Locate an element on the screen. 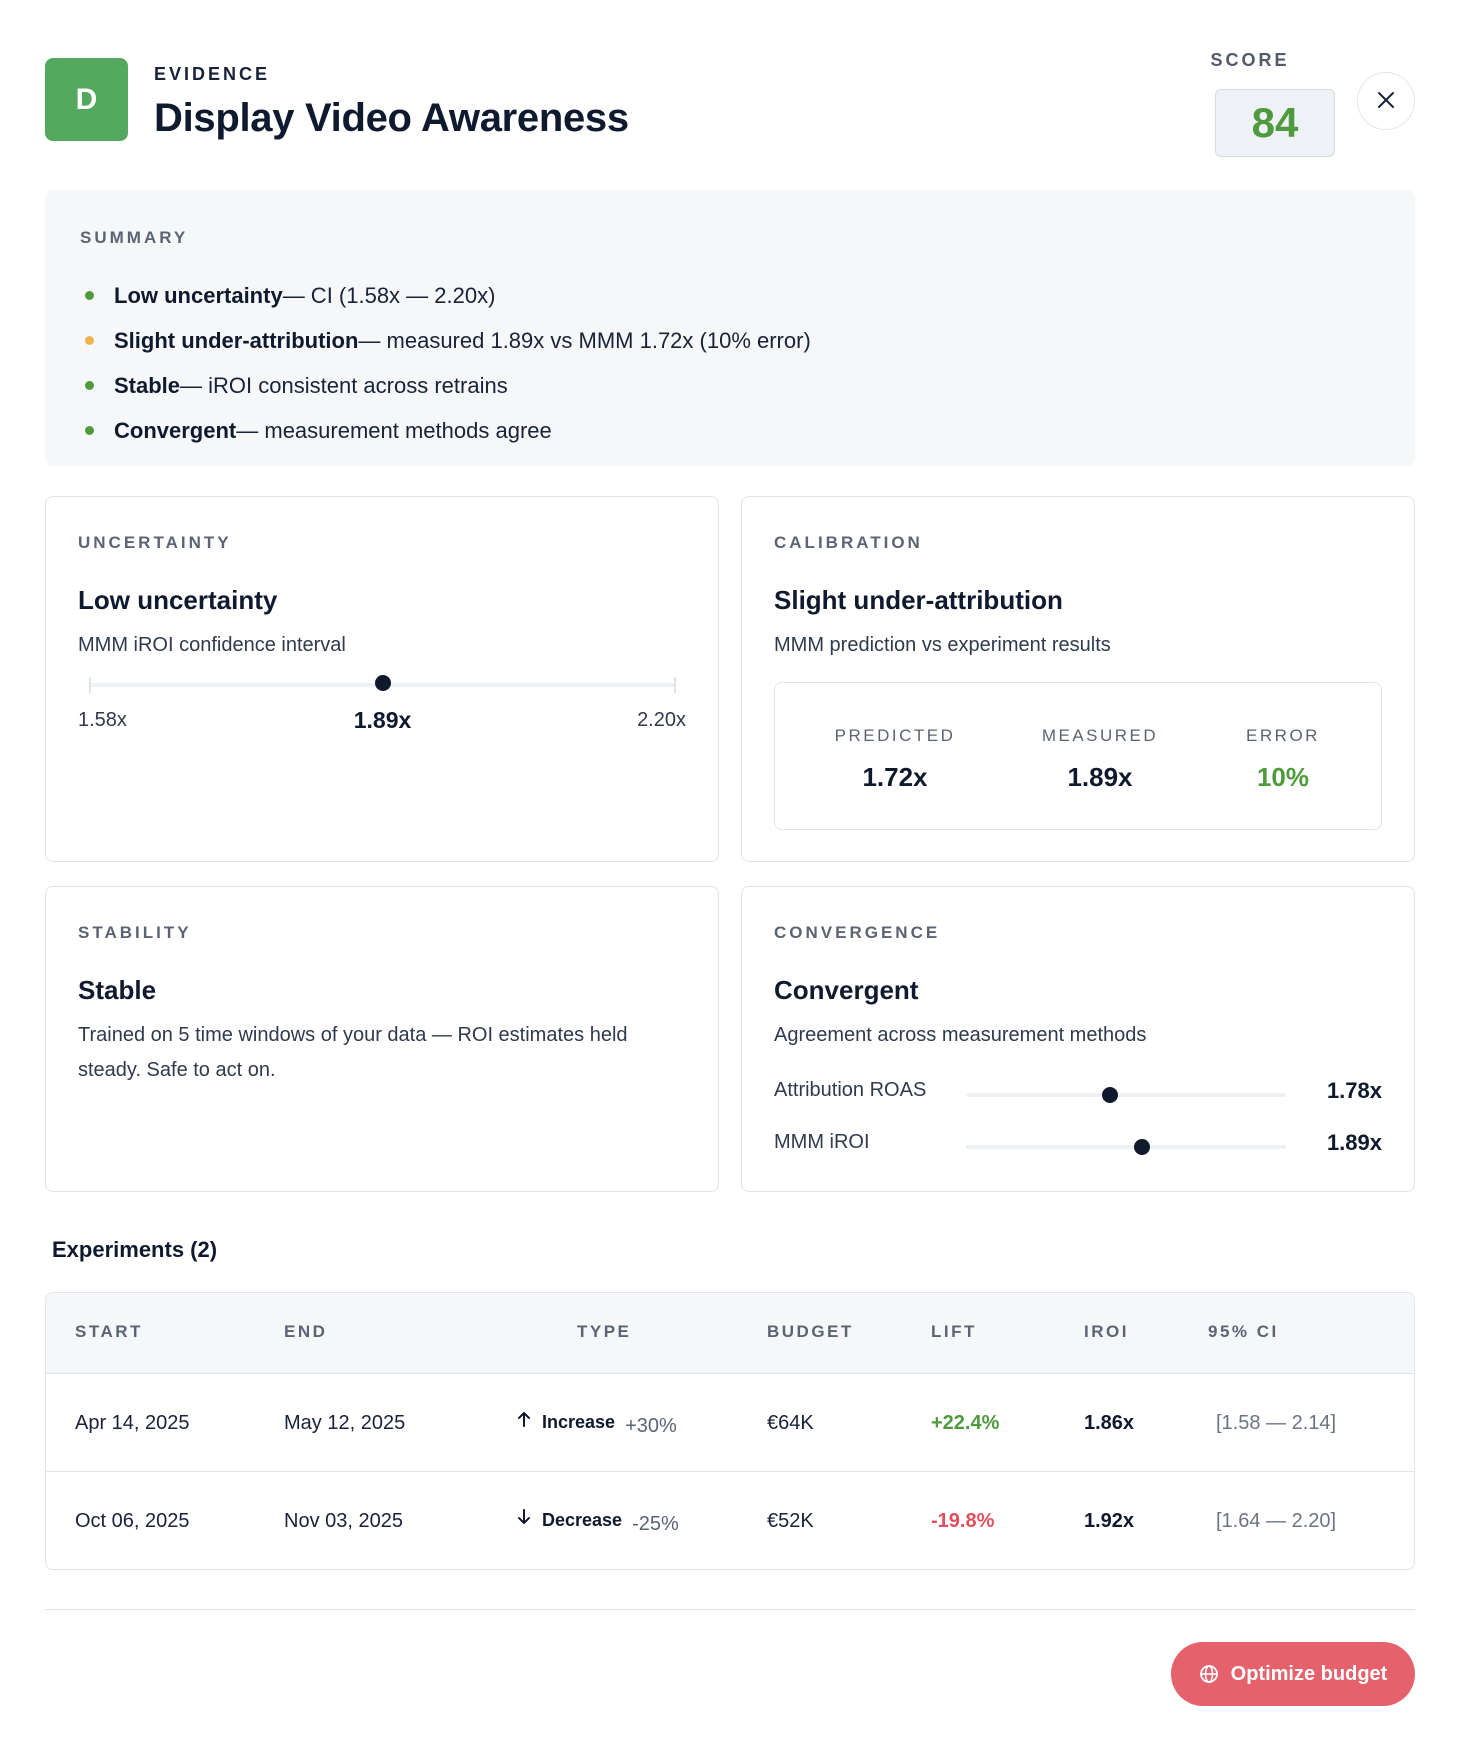  summary-item: Convergent — measurement methods agree is located at coordinates (730, 430).